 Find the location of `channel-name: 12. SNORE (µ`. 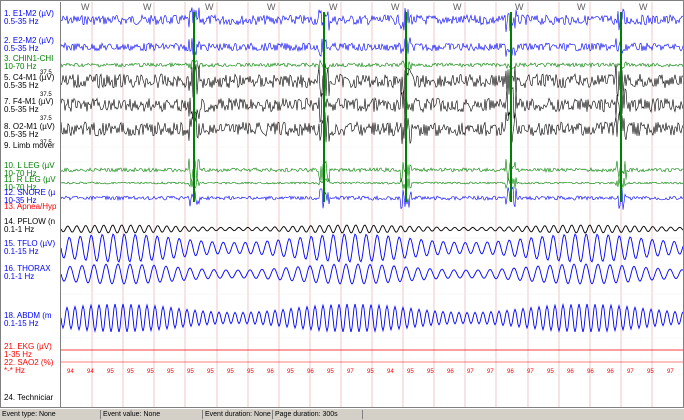

channel-name: 12. SNORE (µ is located at coordinates (30, 192).